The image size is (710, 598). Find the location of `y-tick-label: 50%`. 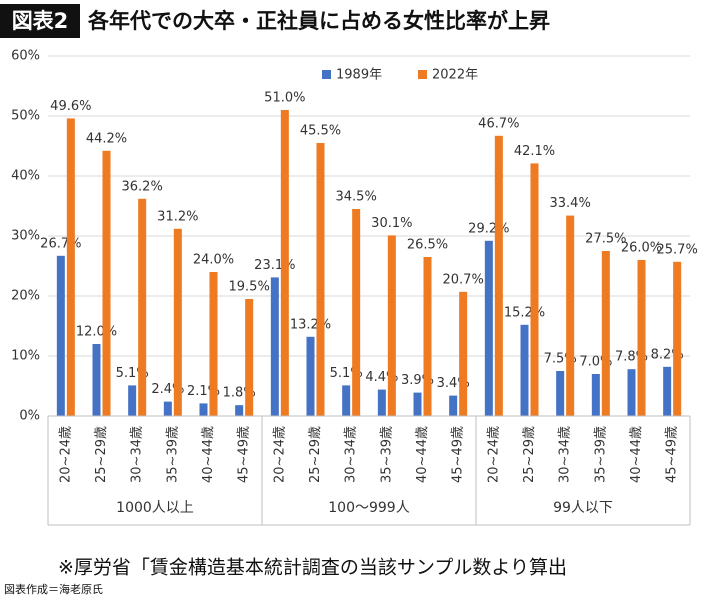

y-tick-label: 50% is located at coordinates (25, 116).